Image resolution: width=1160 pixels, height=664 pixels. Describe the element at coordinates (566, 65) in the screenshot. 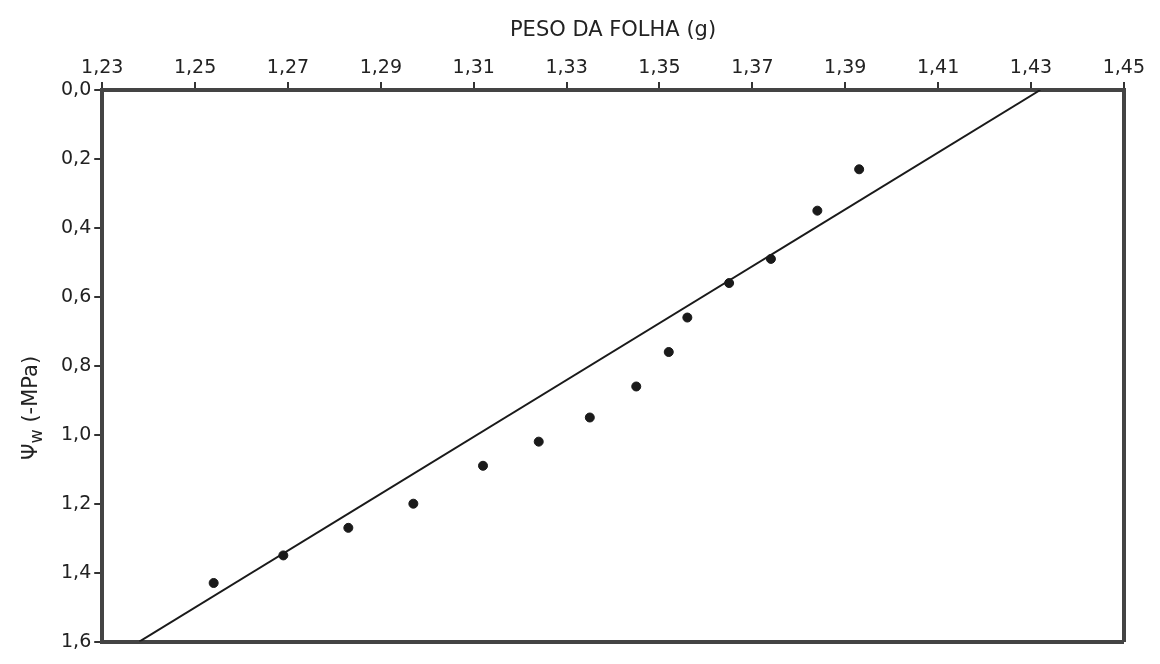

I see `x-tick-label: 1,33` at that location.